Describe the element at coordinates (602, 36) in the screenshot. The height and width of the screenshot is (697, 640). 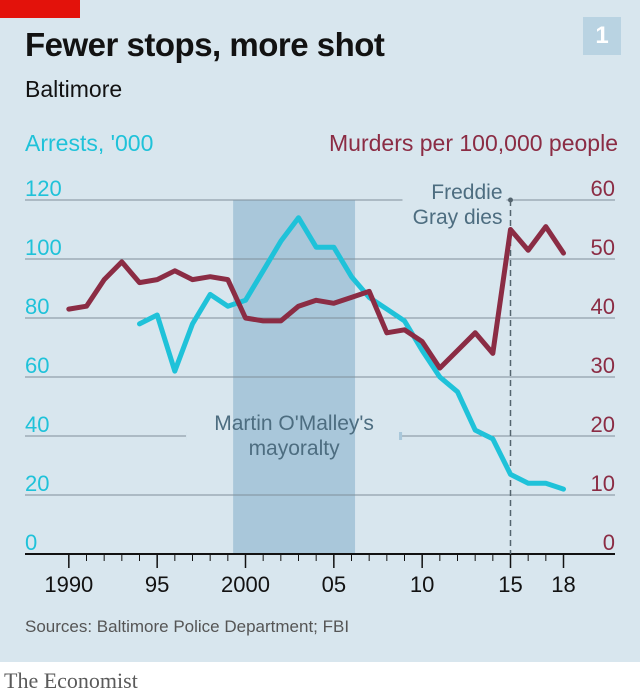
I see `chart-number-badge: 1` at that location.